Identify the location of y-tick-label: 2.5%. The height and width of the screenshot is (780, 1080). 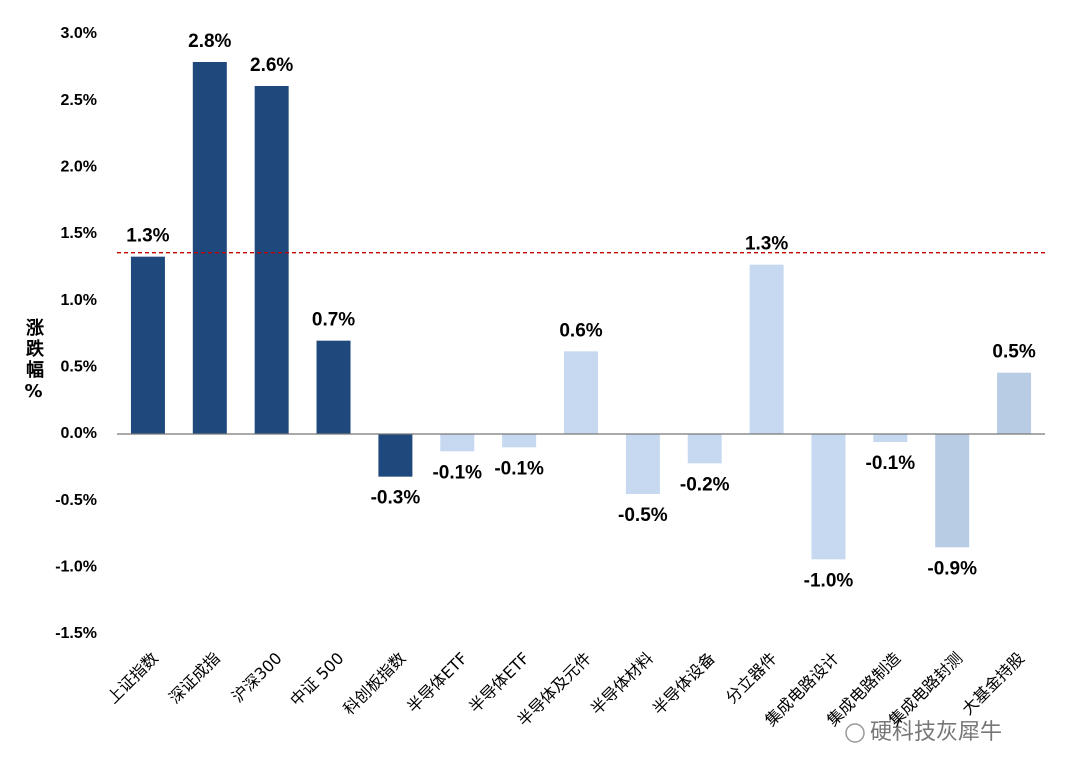
(79, 100).